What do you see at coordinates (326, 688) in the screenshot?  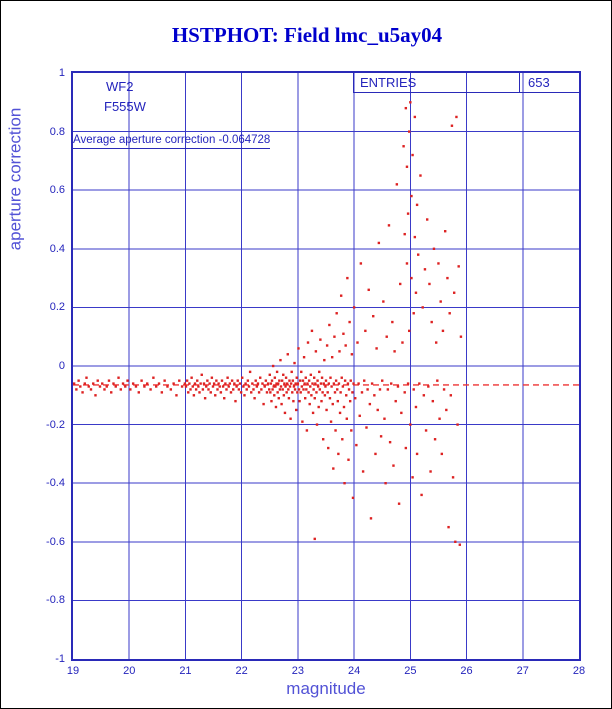 I see `x-axis-label: magnitude` at bounding box center [326, 688].